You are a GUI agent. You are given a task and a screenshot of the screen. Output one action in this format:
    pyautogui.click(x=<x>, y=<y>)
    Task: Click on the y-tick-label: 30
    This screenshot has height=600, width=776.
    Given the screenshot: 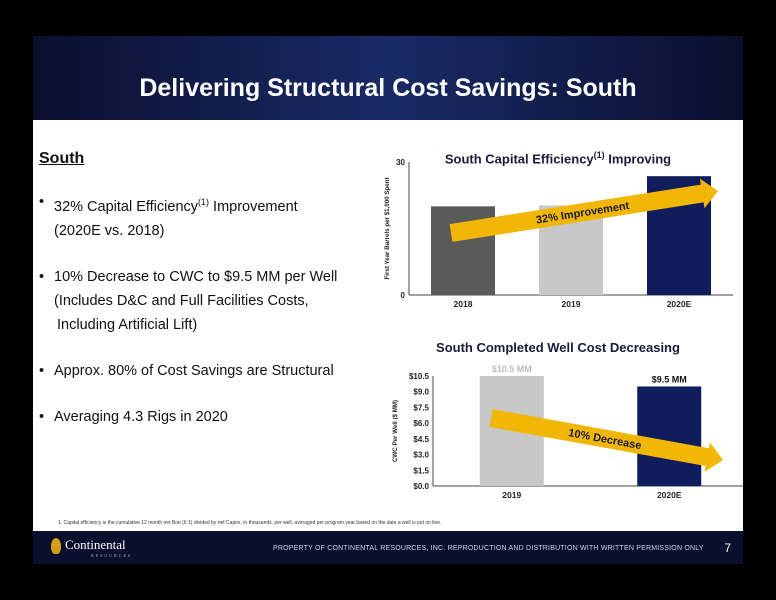 What is the action you would take?
    pyautogui.click(x=400, y=162)
    